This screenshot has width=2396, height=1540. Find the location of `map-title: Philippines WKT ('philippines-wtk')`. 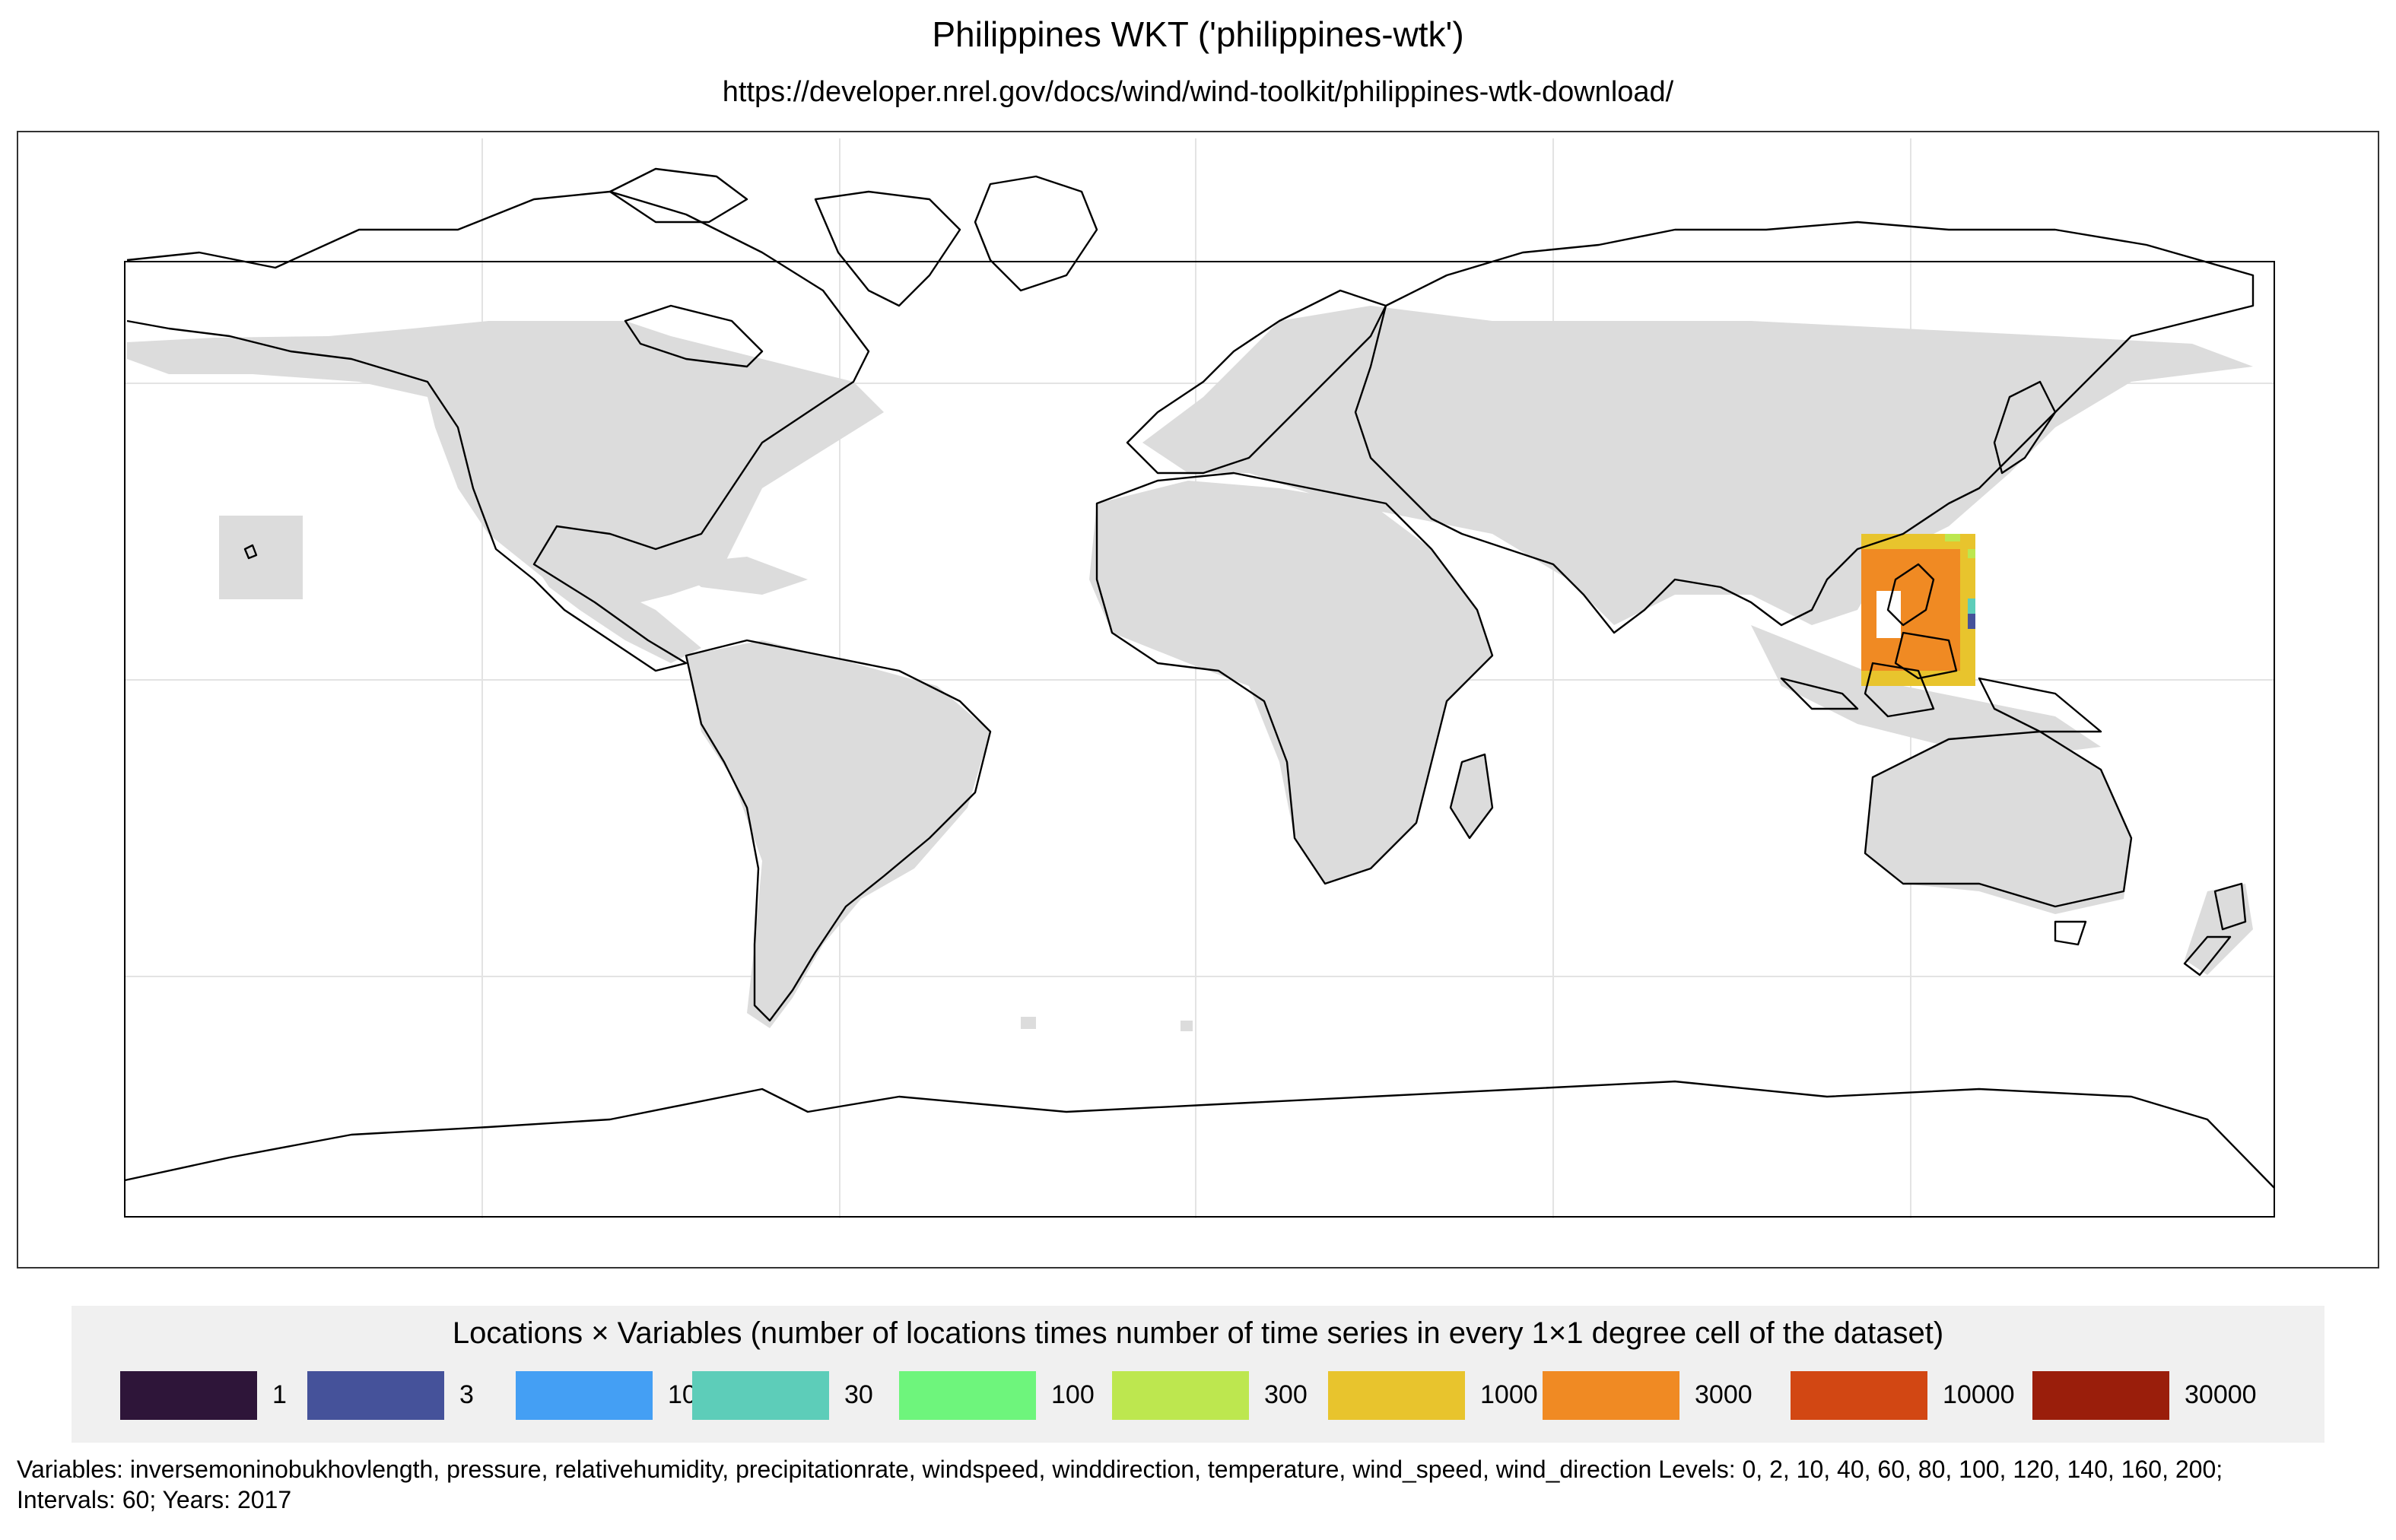

map-title: Philippines WKT ('philippines-wtk') is located at coordinates (1198, 34).